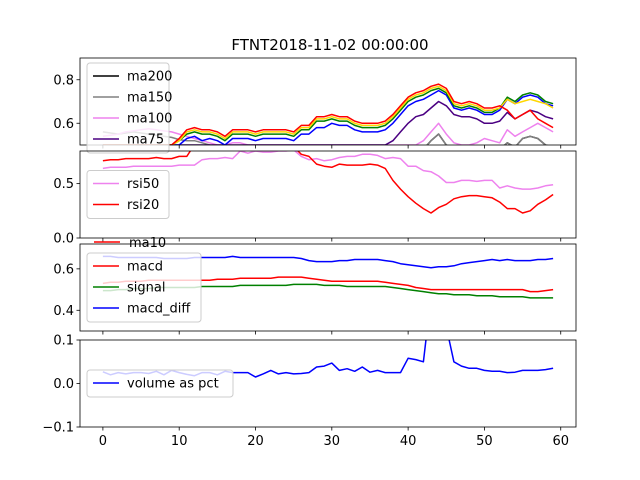  What do you see at coordinates (159, 309) in the screenshot?
I see `legend-label: macd_diff` at bounding box center [159, 309].